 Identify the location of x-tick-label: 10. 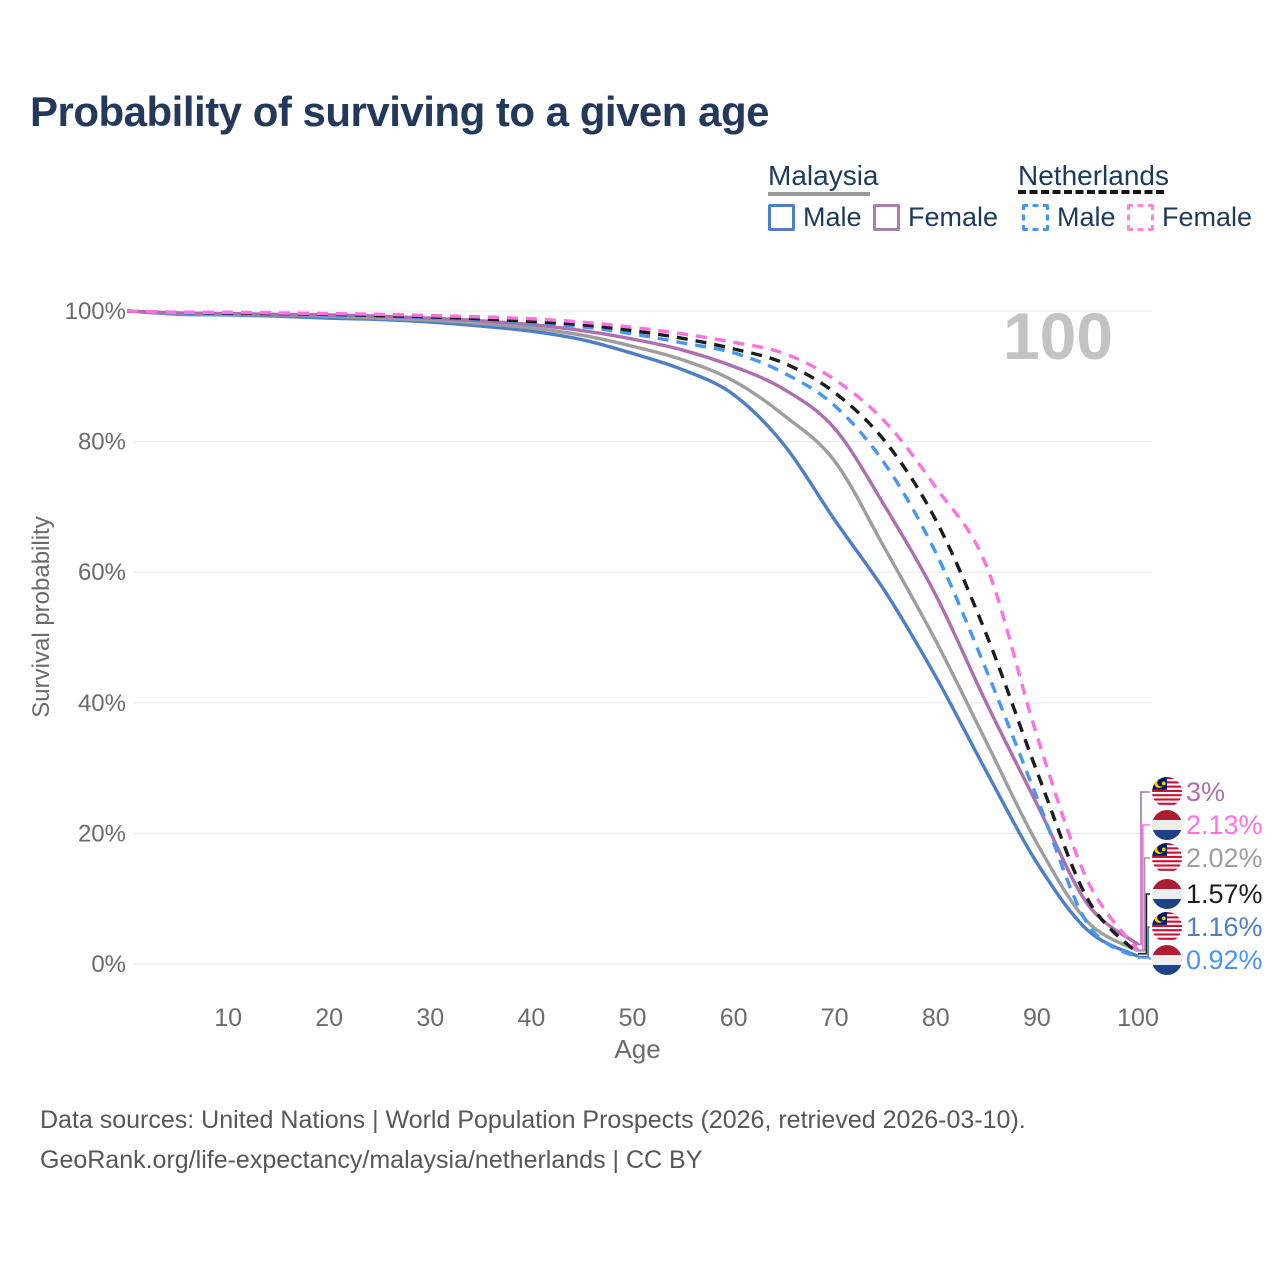
(228, 1018).